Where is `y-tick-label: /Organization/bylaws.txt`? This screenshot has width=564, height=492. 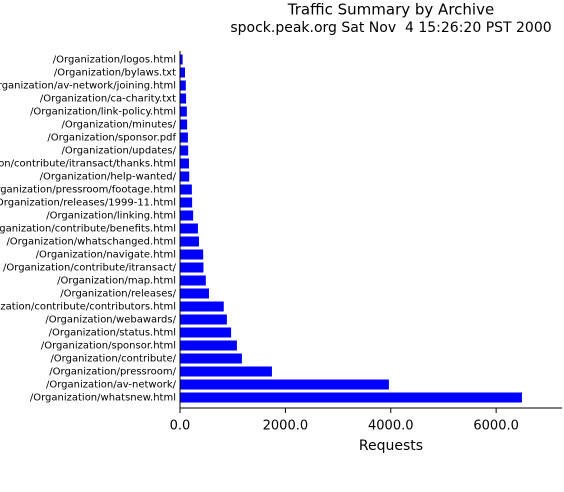 y-tick-label: /Organization/bylaws.txt is located at coordinates (115, 73).